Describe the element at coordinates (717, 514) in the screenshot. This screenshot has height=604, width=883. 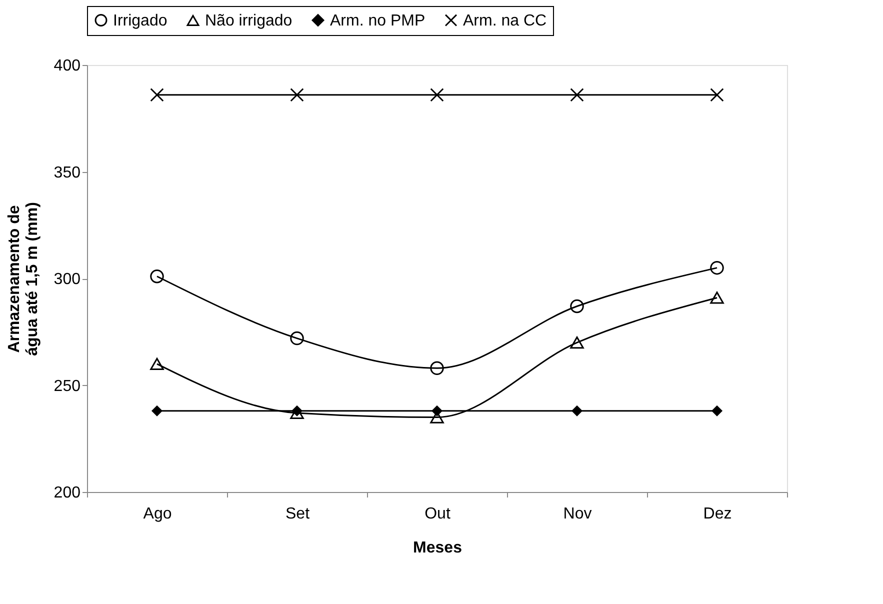
I see `x-tick-label: Dez` at that location.